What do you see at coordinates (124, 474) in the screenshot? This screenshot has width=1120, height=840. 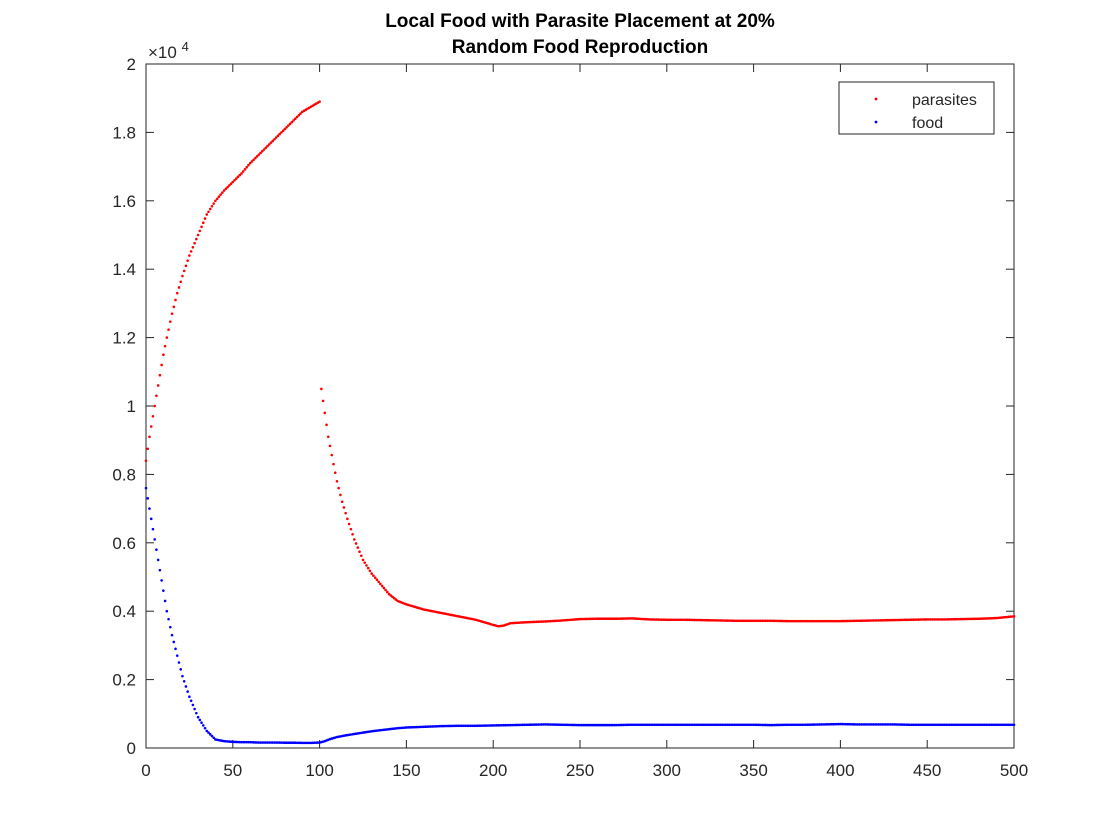 I see `y-tick-label-4: 0.8` at bounding box center [124, 474].